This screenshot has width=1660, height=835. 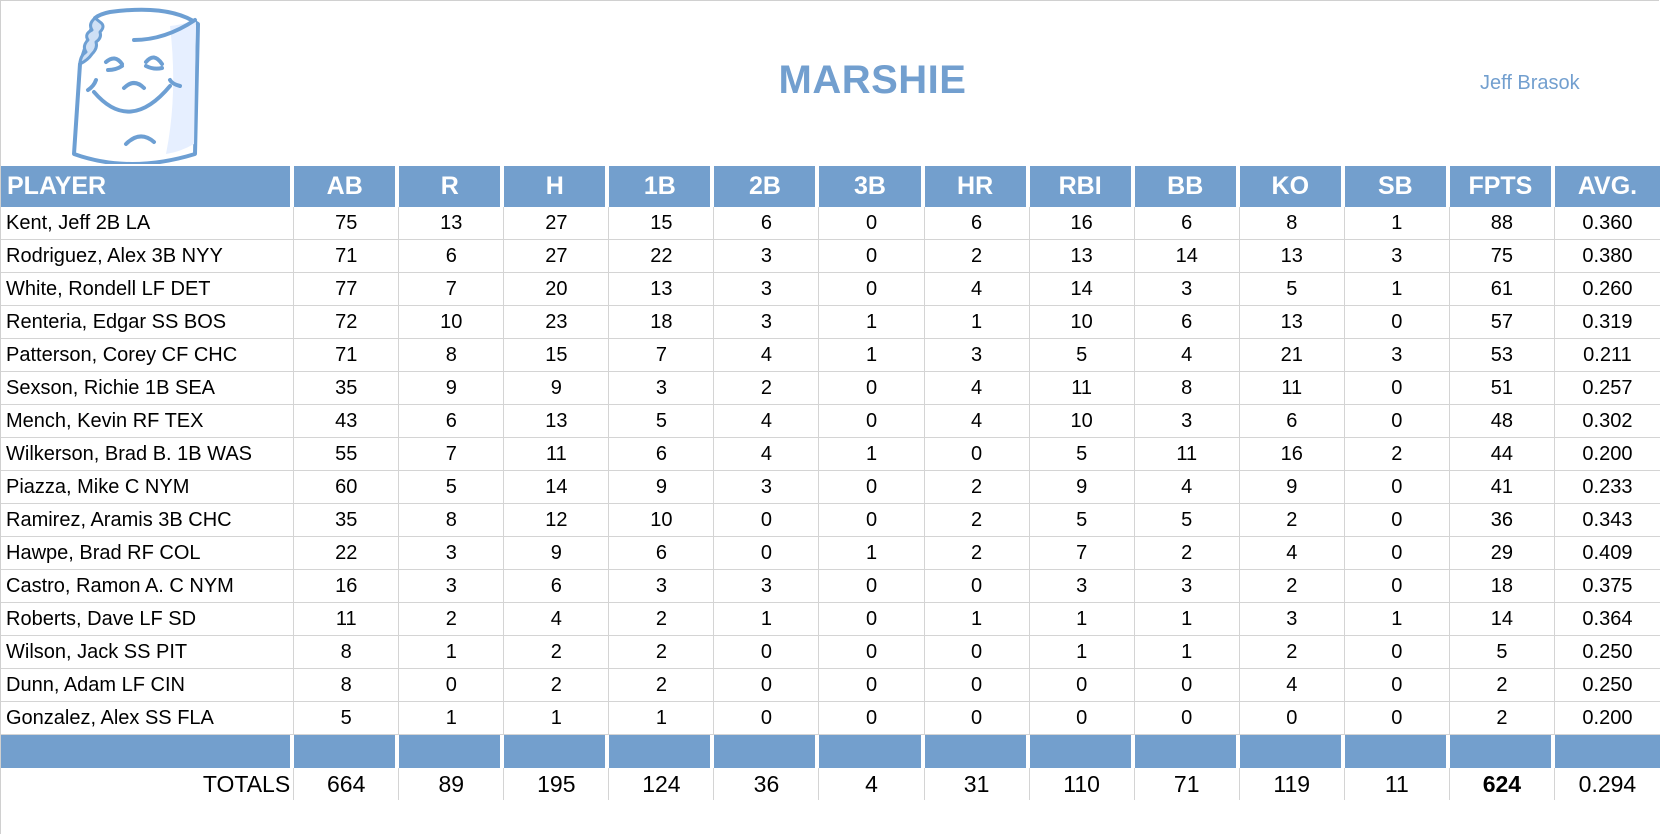 What do you see at coordinates (452, 223) in the screenshot?
I see `cell-r: 13` at bounding box center [452, 223].